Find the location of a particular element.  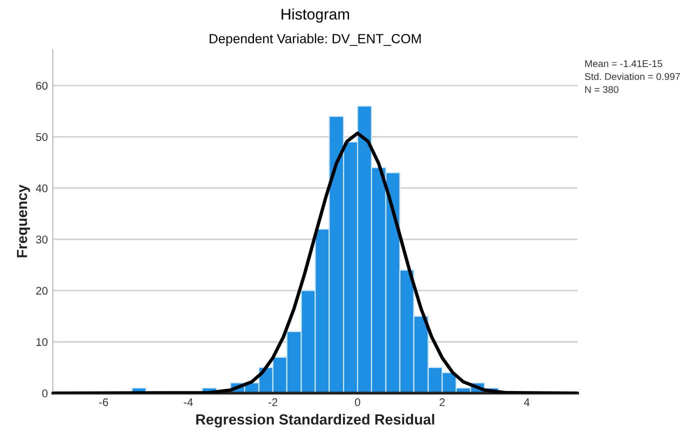

y-tick-label: 40 is located at coordinates (42, 188).